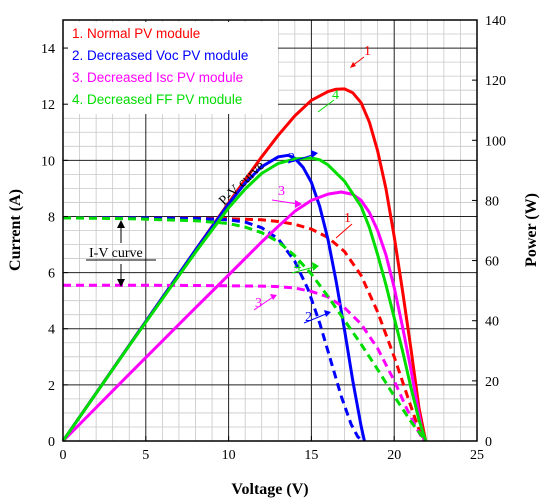 The height and width of the screenshot is (504, 550). Describe the element at coordinates (335, 95) in the screenshot. I see `marker-pv-4-label: 4` at that location.